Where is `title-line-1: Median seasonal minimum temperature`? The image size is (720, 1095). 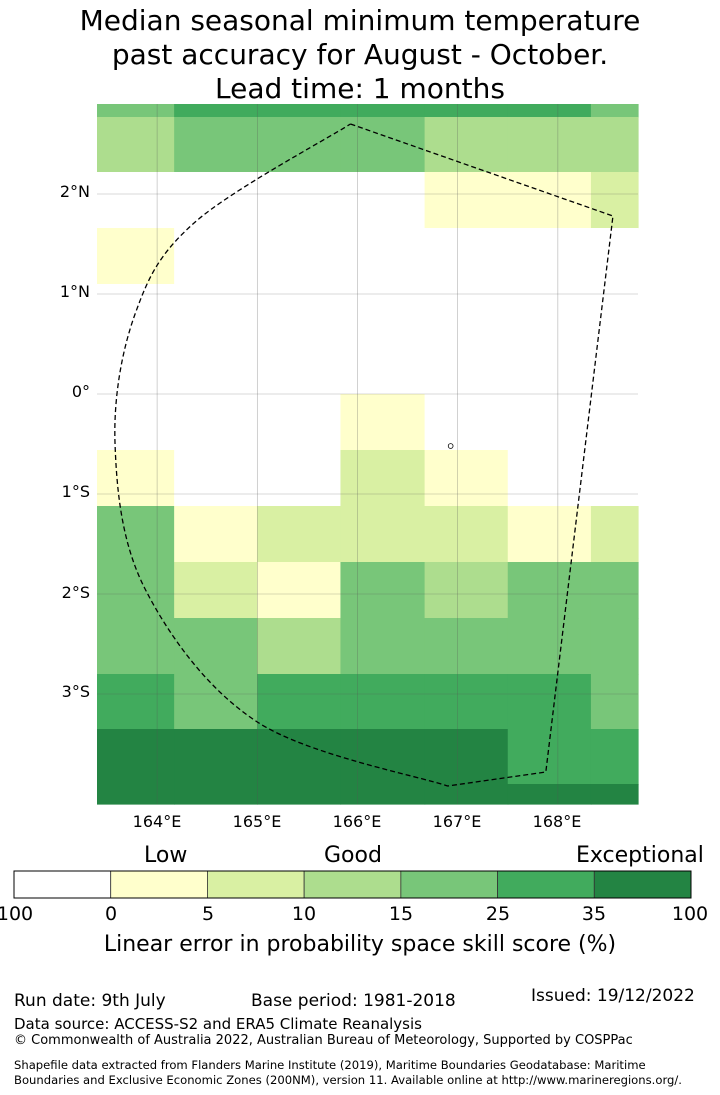 title-line-1: Median seasonal minimum temperature is located at coordinates (360, 20).